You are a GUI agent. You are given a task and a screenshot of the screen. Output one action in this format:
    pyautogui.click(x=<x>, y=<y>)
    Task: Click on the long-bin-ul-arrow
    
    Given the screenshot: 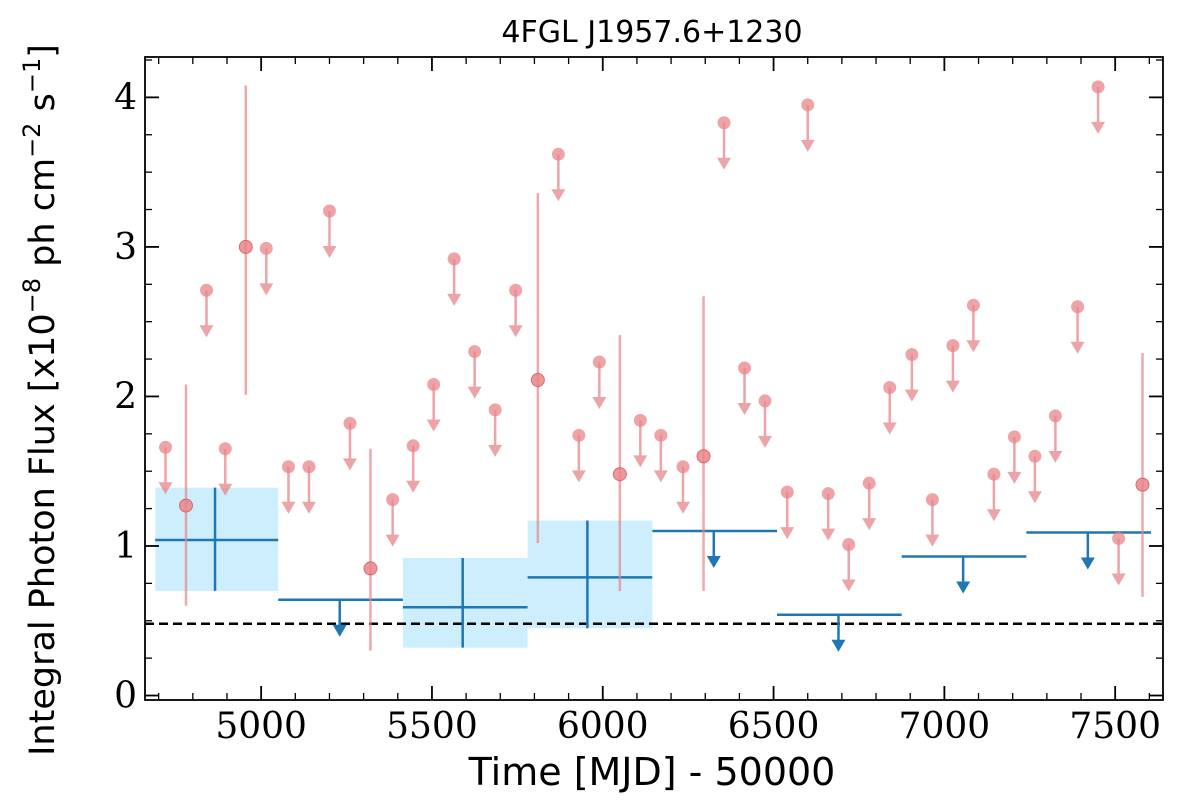 What is the action you would take?
    pyautogui.click(x=339, y=618)
    